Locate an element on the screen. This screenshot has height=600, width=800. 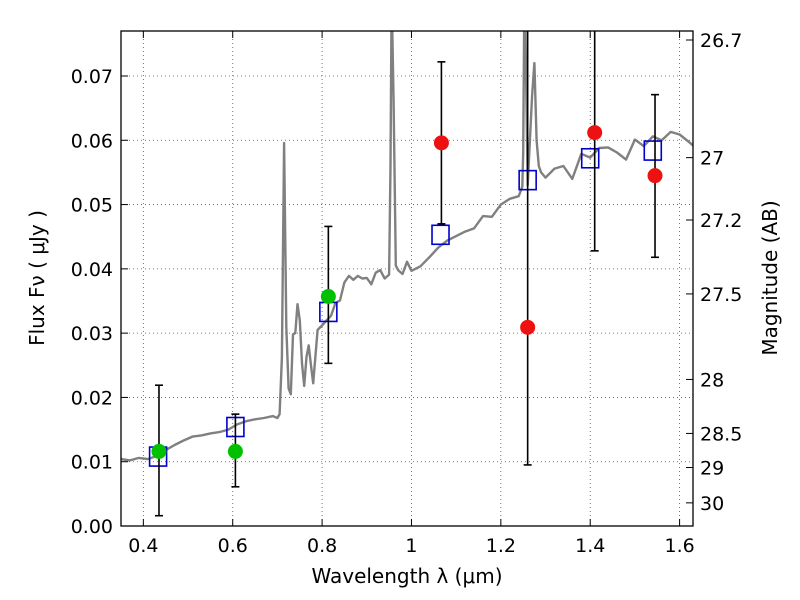
x-tick-label: 0.8 is located at coordinates (322, 546).